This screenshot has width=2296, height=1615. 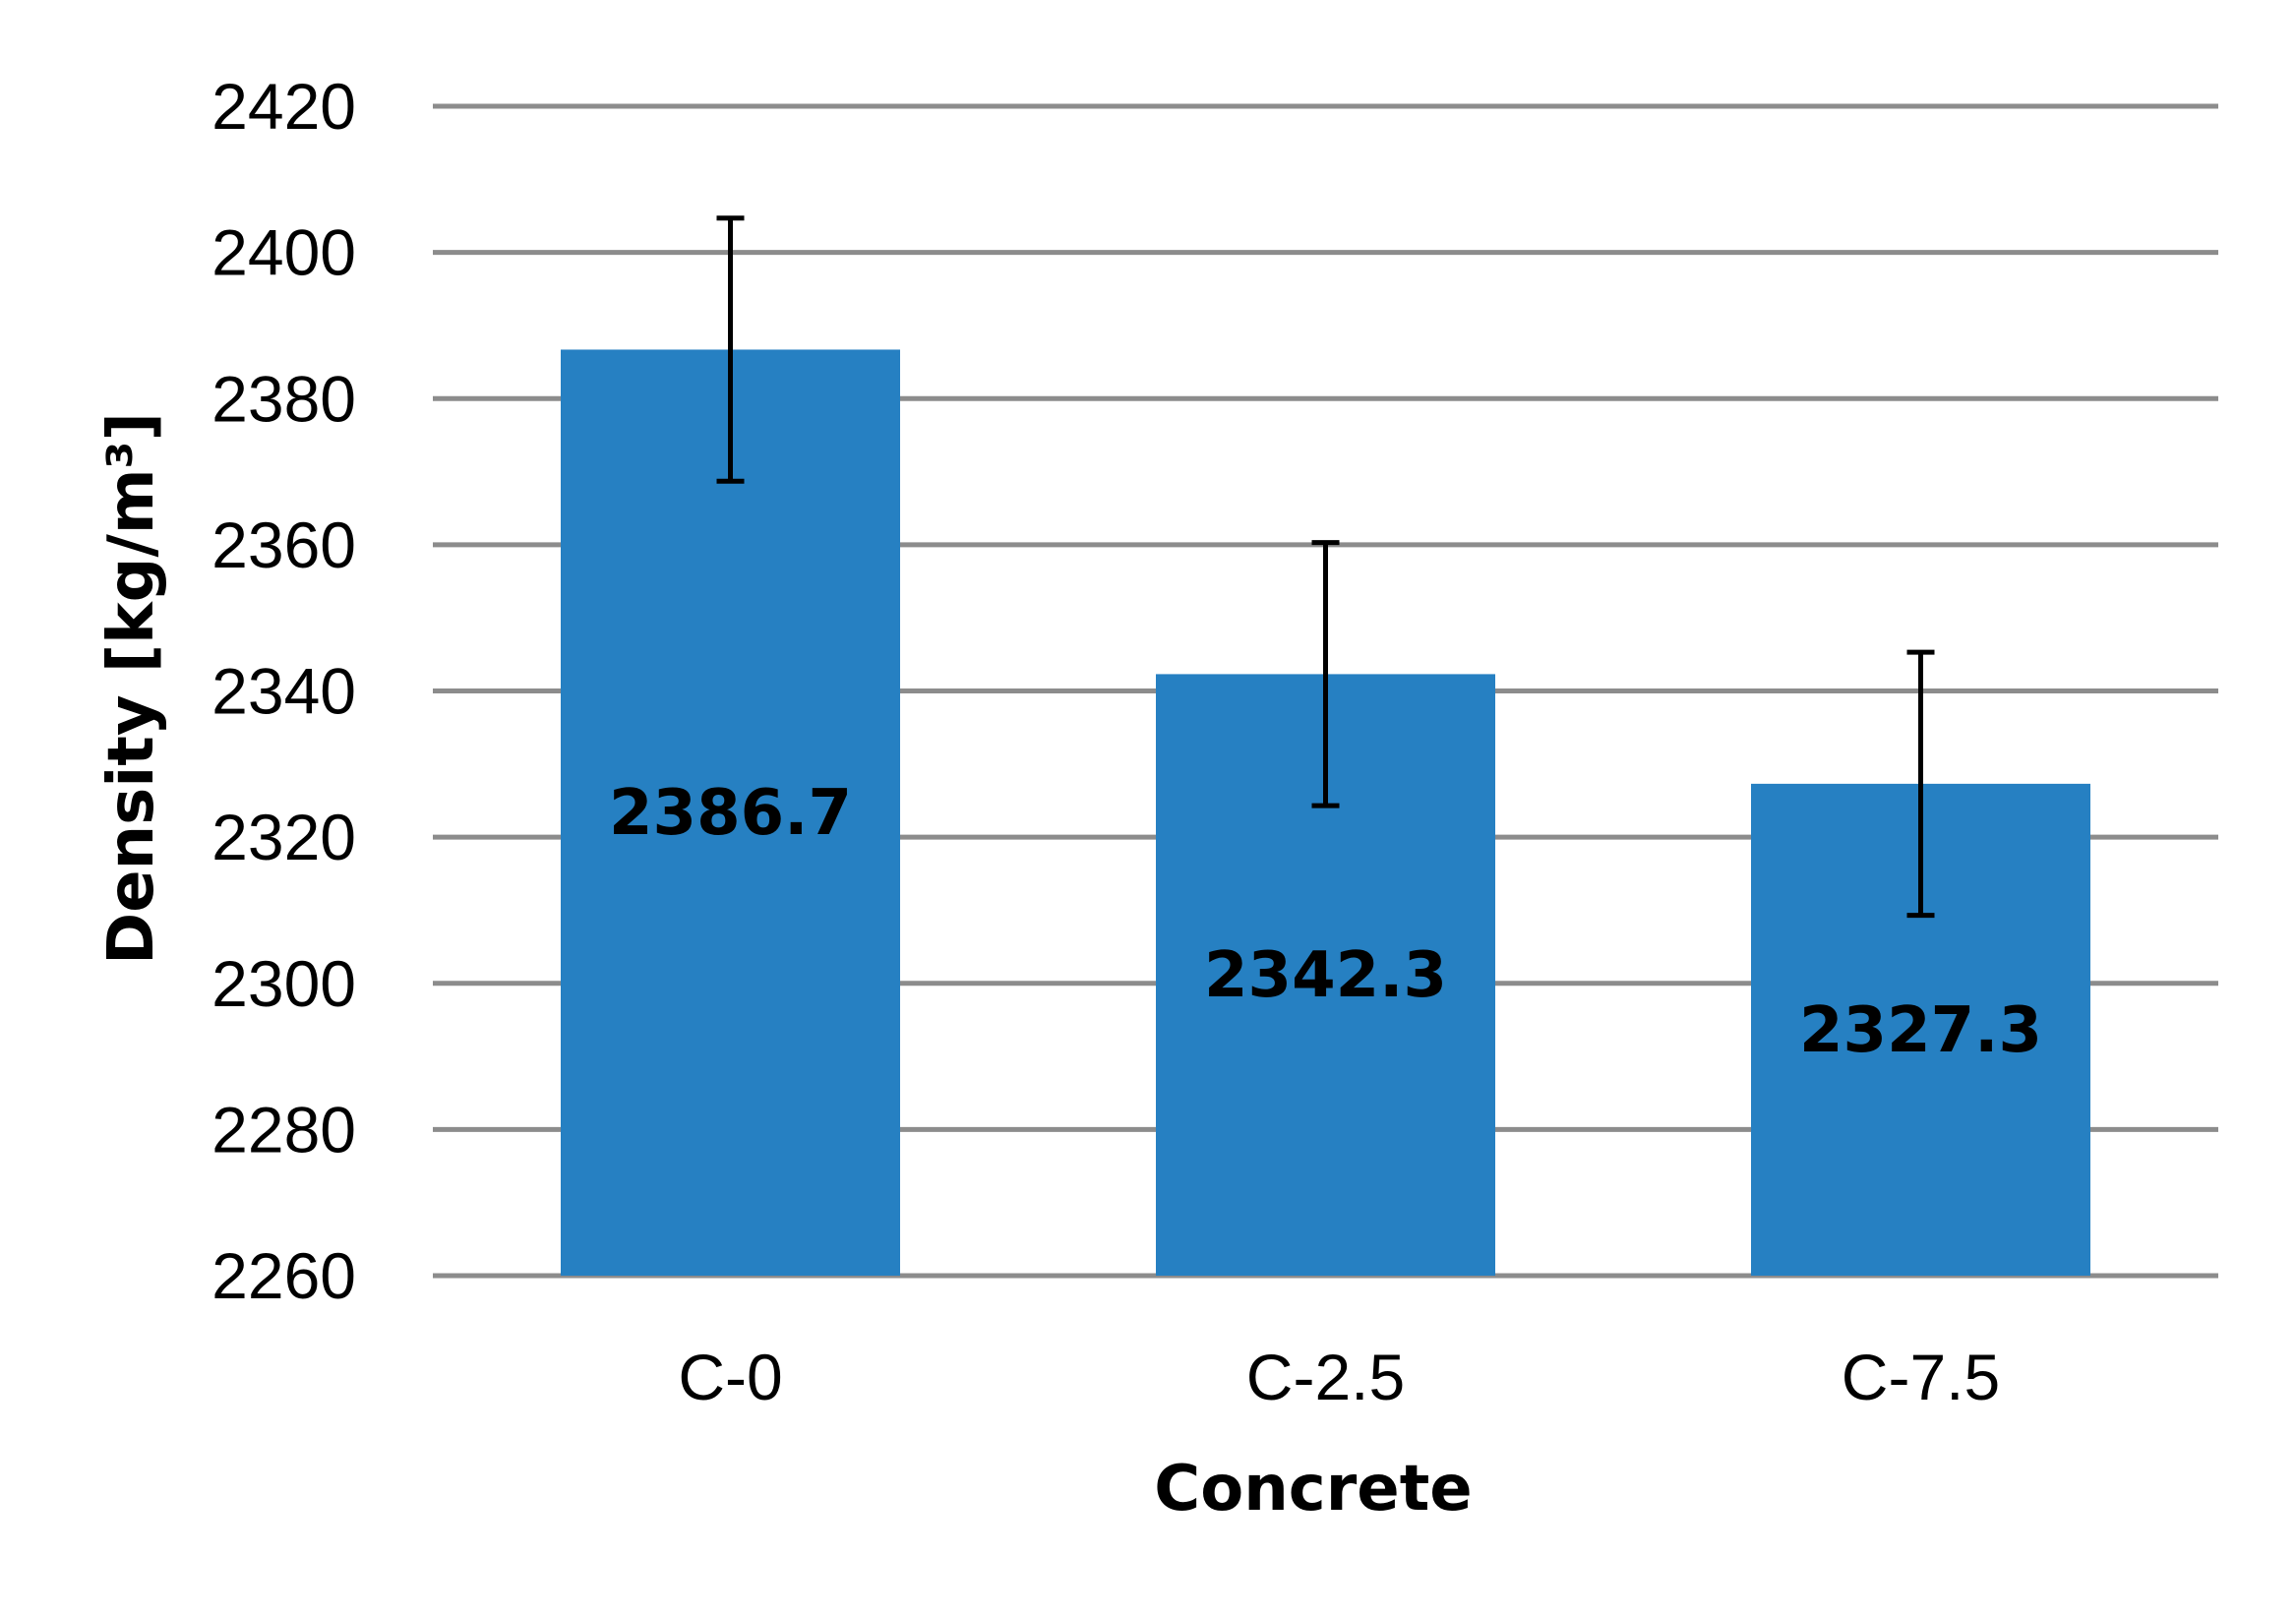 I want to click on x-axis-ticks: C-0 C-2.5 C-7.5, so click(x=1339, y=1377).